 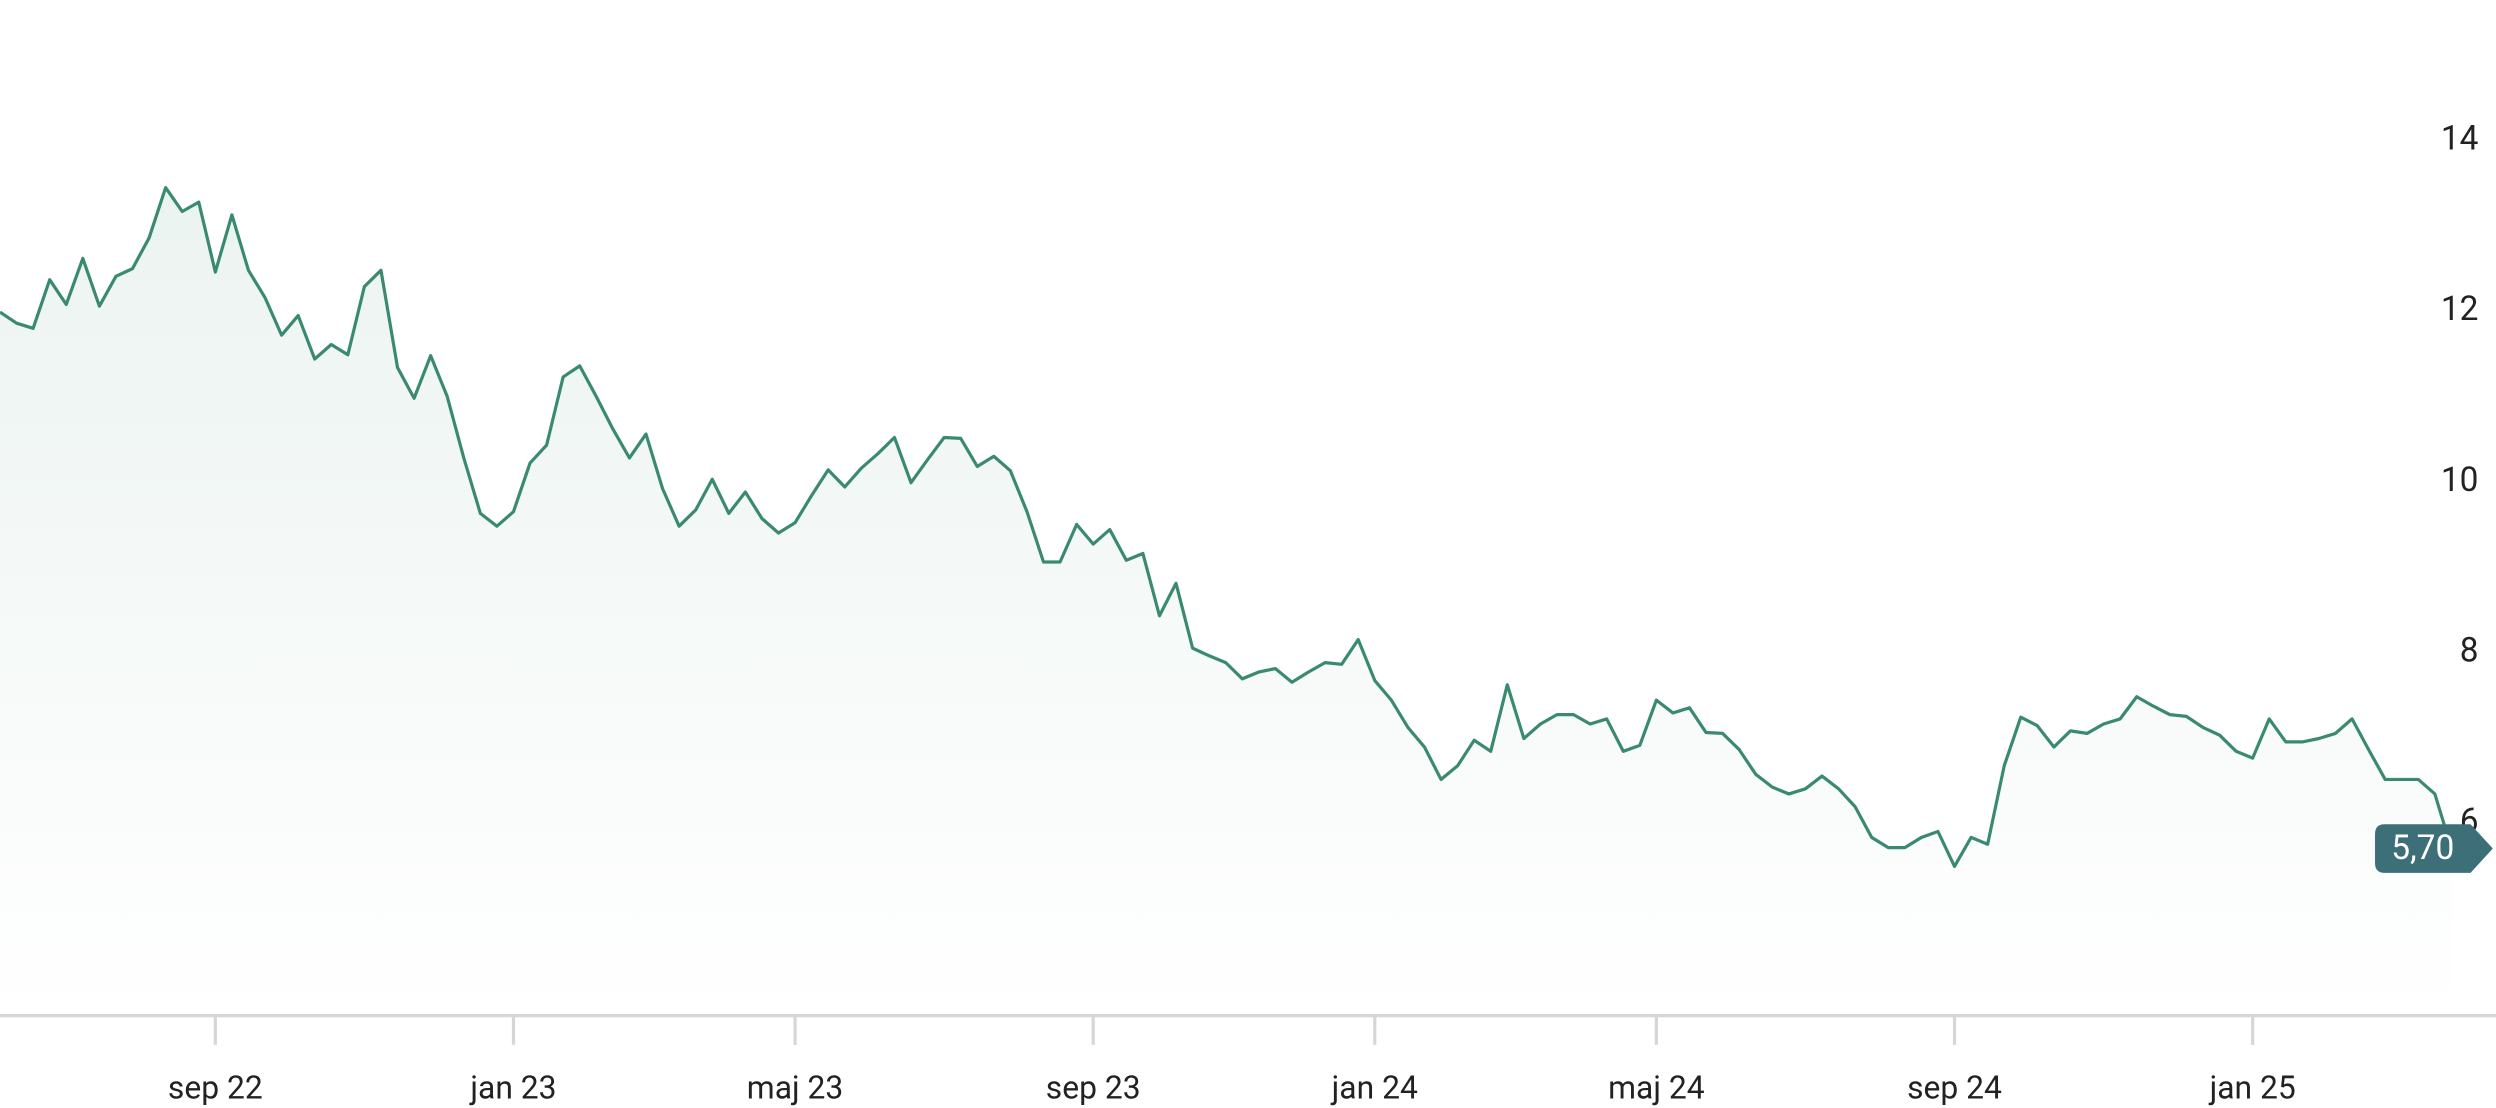 What do you see at coordinates (1093, 1087) in the screenshot?
I see `x-tick-label: sep 23` at bounding box center [1093, 1087].